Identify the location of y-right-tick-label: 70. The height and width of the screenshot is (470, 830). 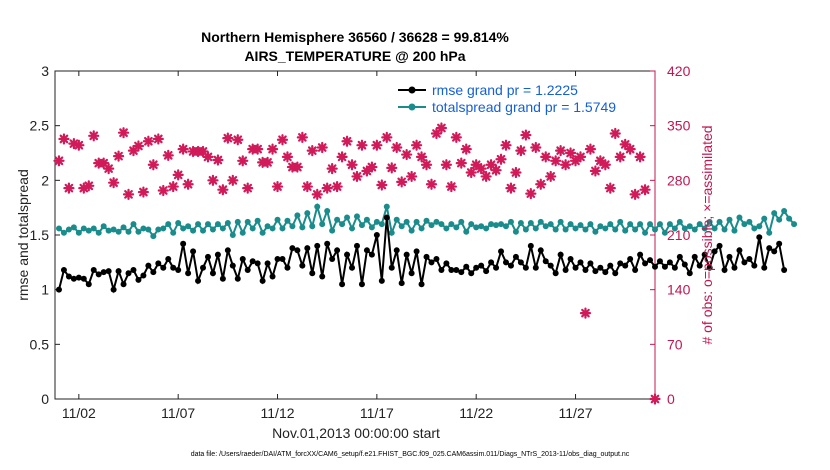
(675, 344).